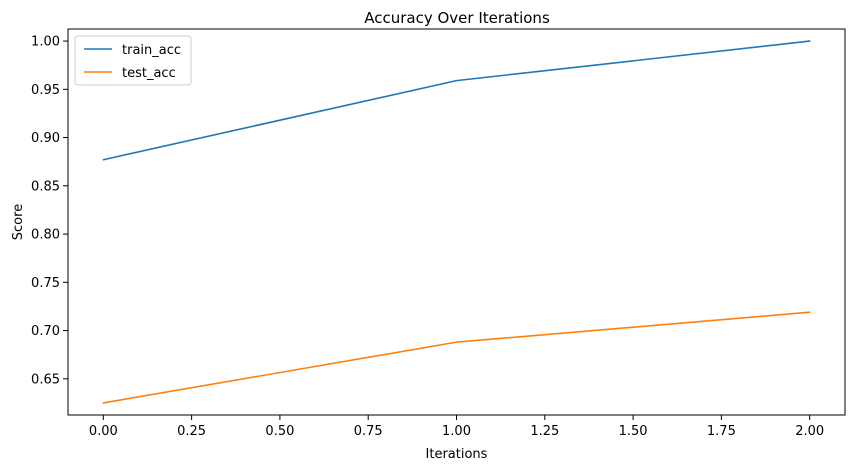  Describe the element at coordinates (809, 431) in the screenshot. I see `x-tick-label: 2.00` at that location.